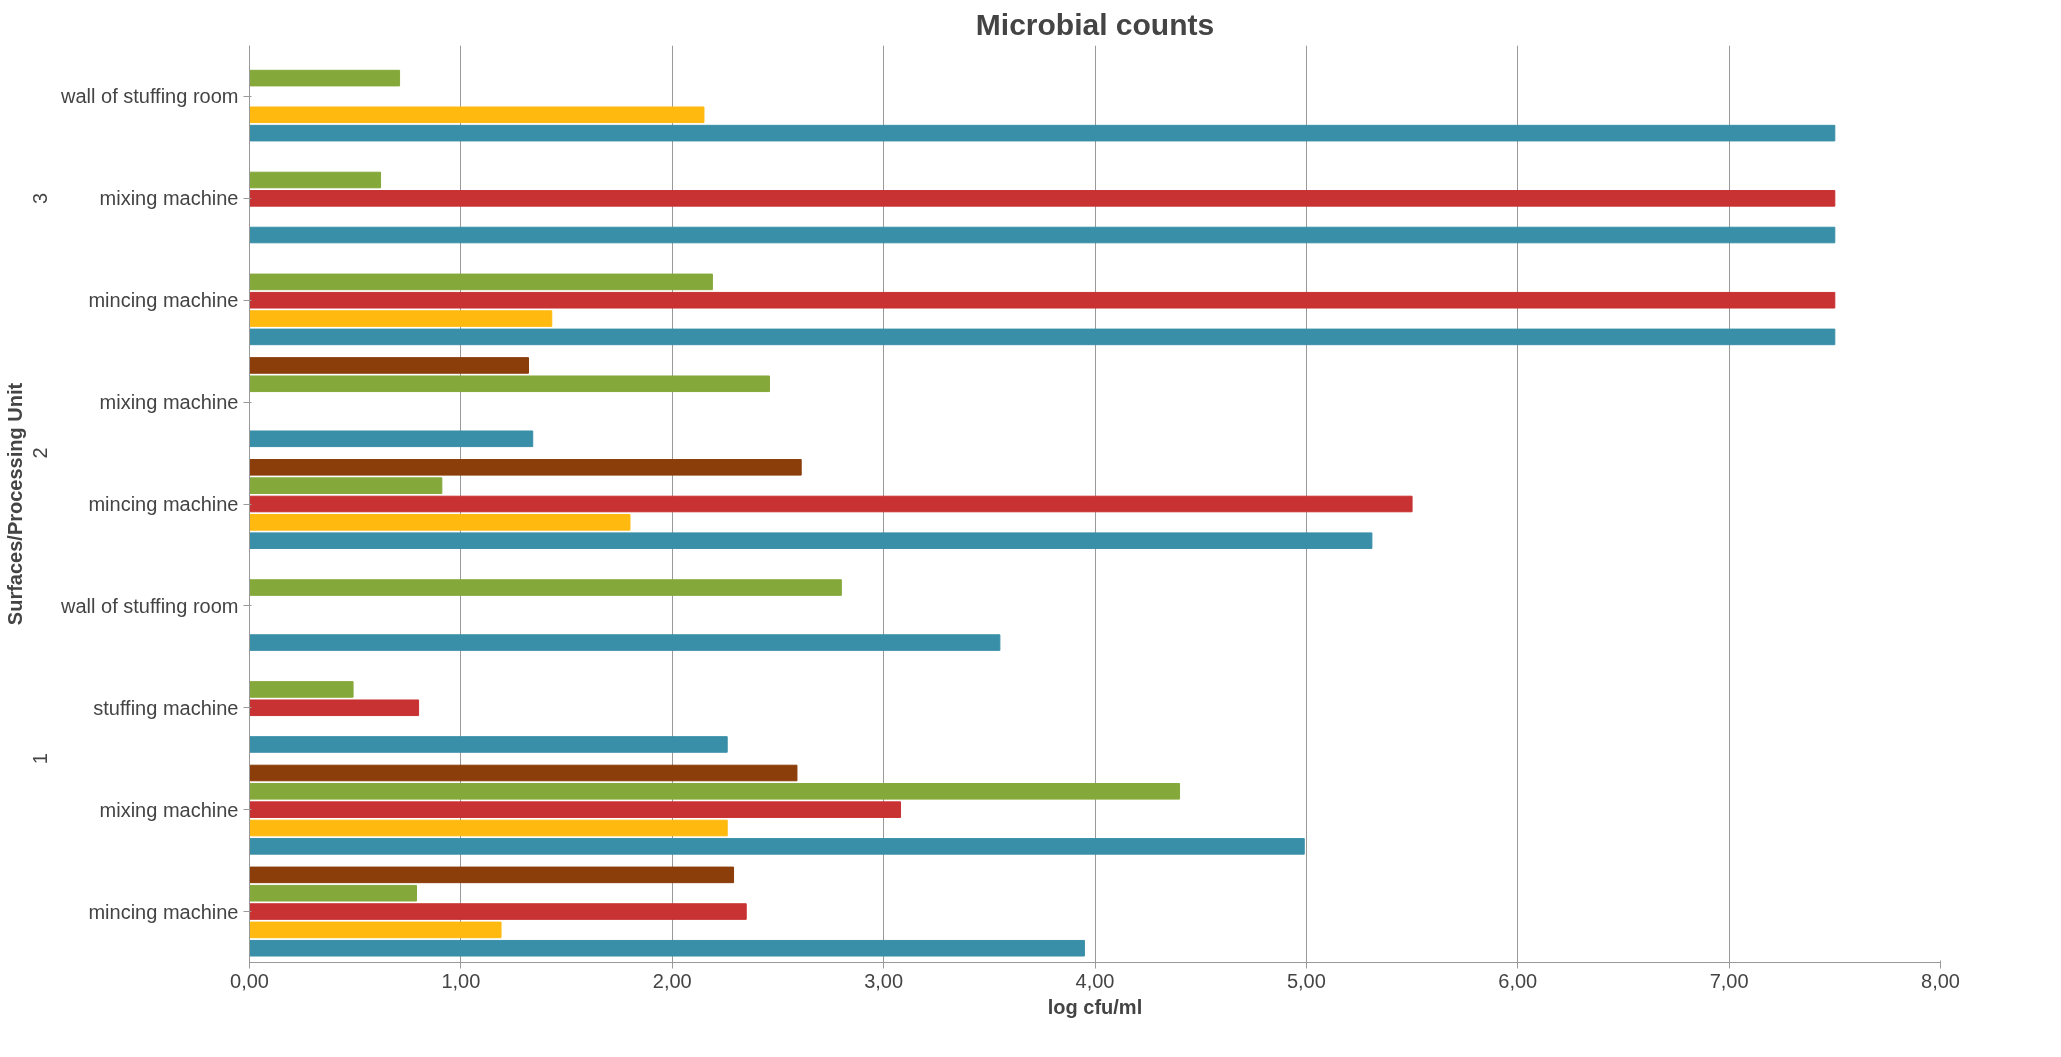  I want to click on text: 2, so click(40, 453).